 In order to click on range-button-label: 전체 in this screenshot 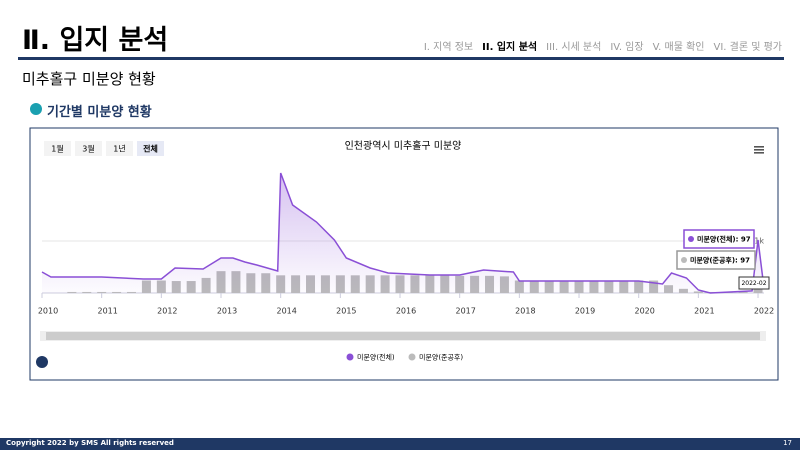, I will do `click(150, 149)`.